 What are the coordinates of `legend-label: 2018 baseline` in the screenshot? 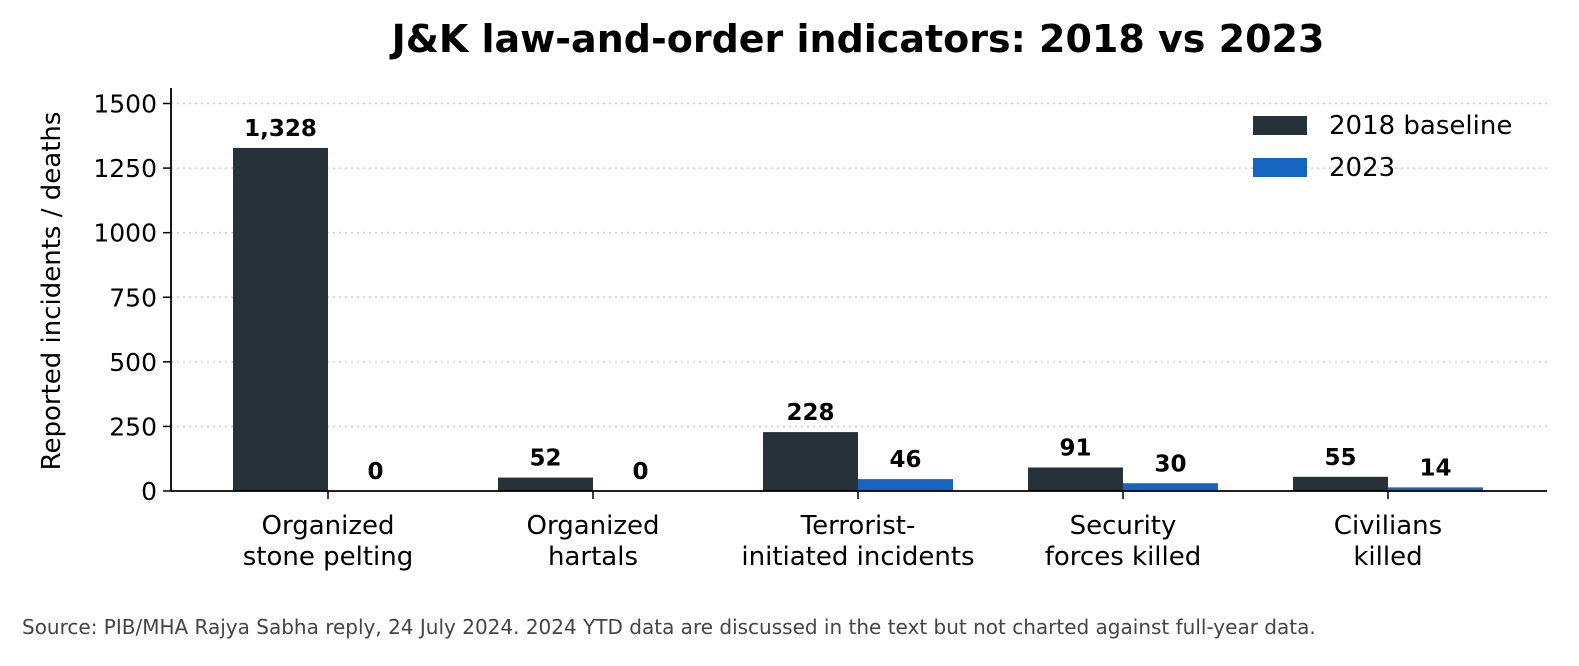 It's located at (1420, 126).